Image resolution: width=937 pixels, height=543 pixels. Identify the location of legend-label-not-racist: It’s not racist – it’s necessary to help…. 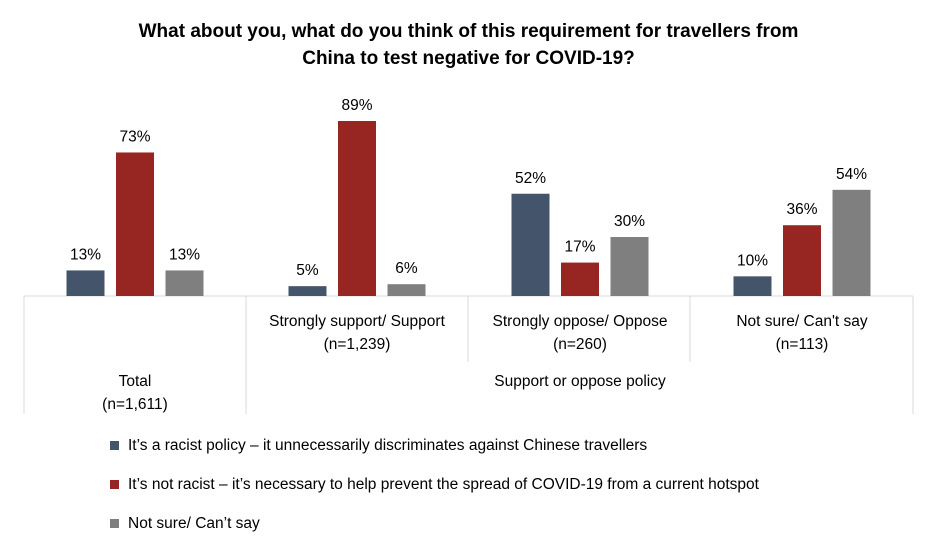
(443, 484).